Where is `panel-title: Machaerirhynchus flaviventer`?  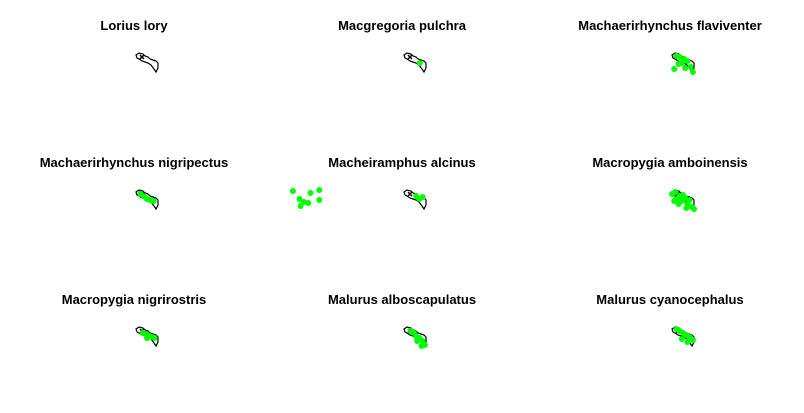
panel-title: Machaerirhynchus flaviventer is located at coordinates (670, 25).